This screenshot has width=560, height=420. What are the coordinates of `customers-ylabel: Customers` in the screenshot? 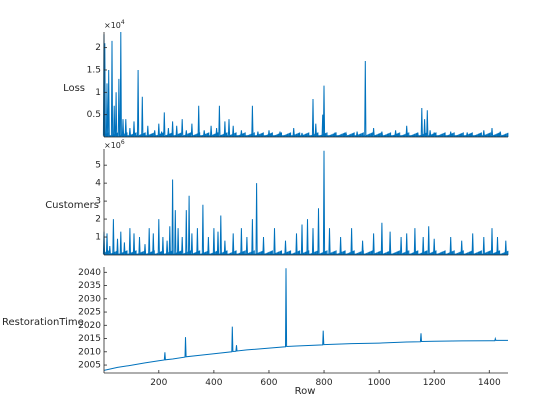 It's located at (72, 205).